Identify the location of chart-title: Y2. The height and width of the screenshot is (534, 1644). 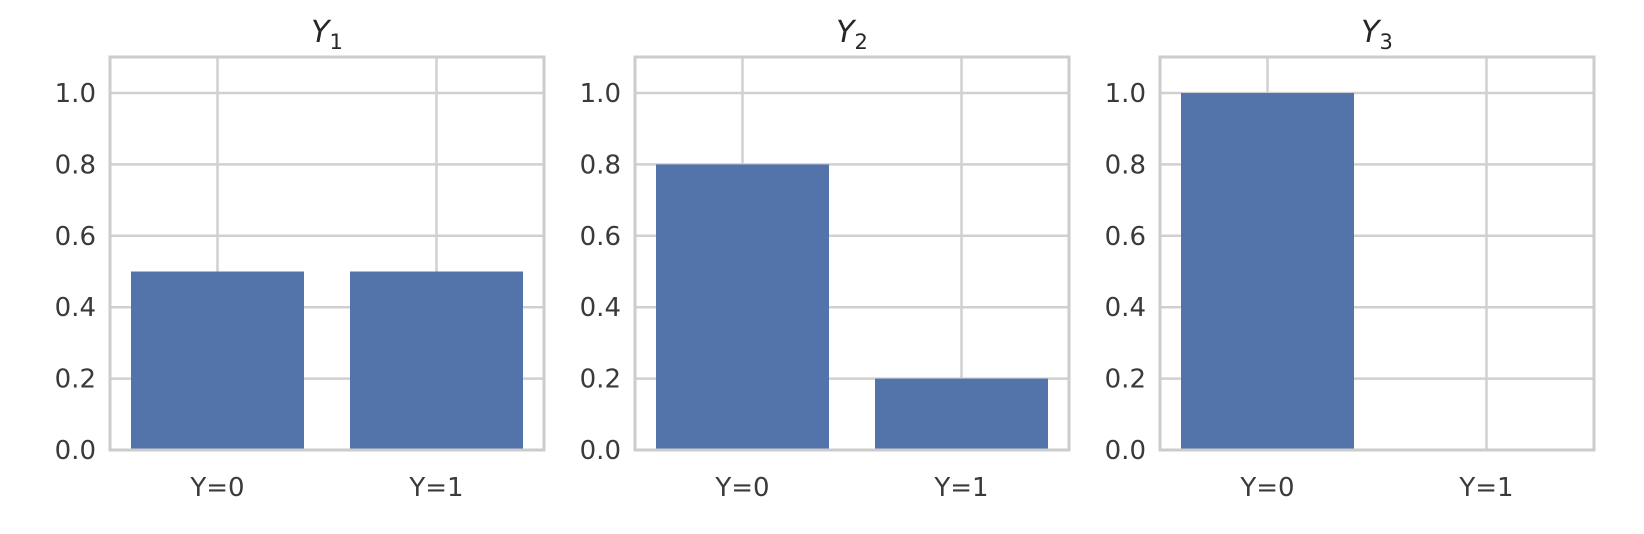
(852, 34).